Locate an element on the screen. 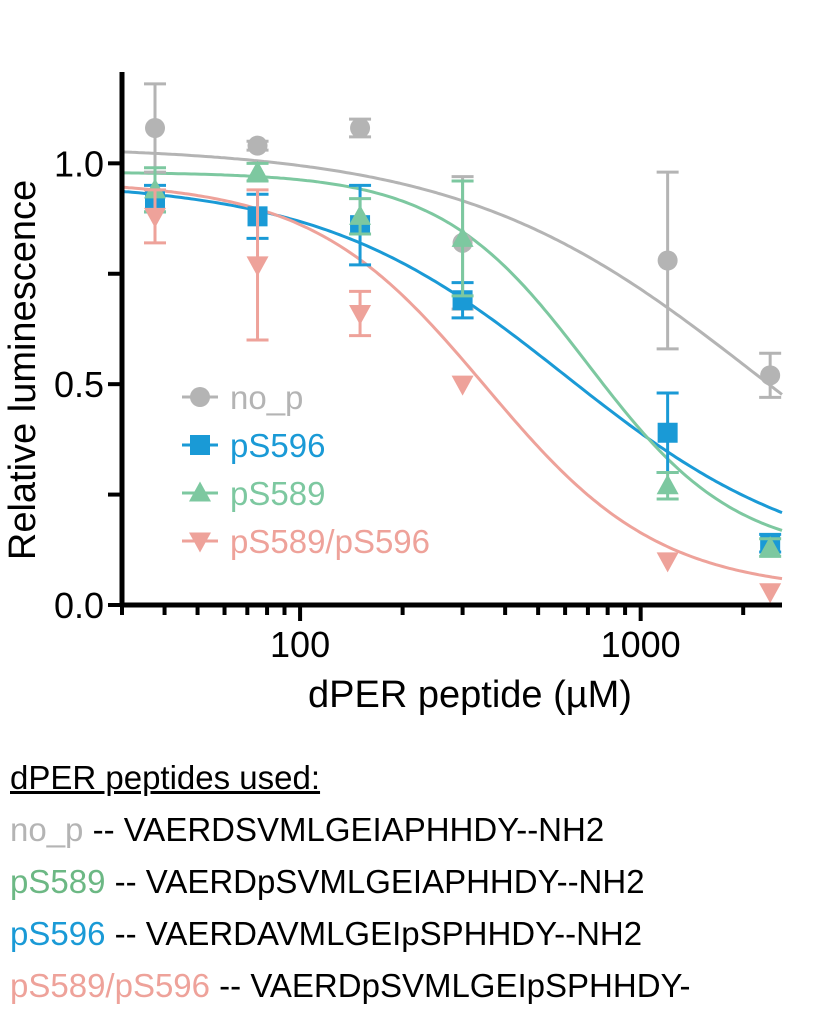  peptide-row-ps589: pS589 -- VAERDpSVMLGEIAPHHDY--NH2 is located at coordinates (350, 882).